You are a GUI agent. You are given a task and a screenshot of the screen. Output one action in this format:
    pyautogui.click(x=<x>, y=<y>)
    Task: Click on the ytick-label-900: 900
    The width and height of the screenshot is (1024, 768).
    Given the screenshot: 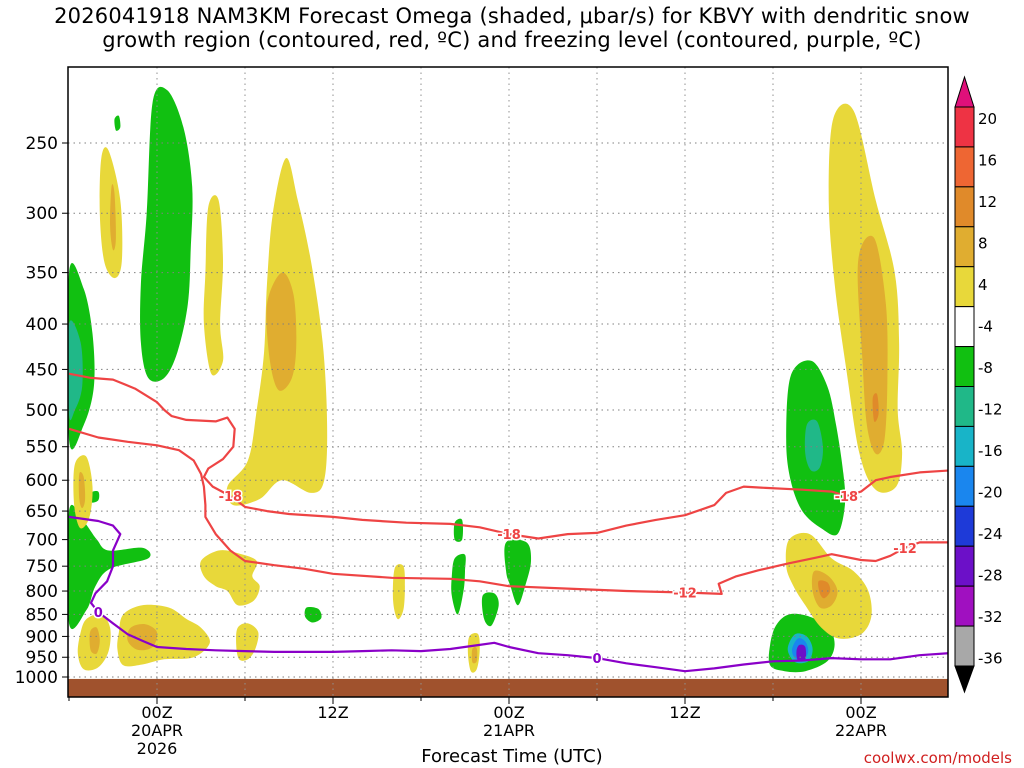 What is the action you would take?
    pyautogui.click(x=42, y=637)
    